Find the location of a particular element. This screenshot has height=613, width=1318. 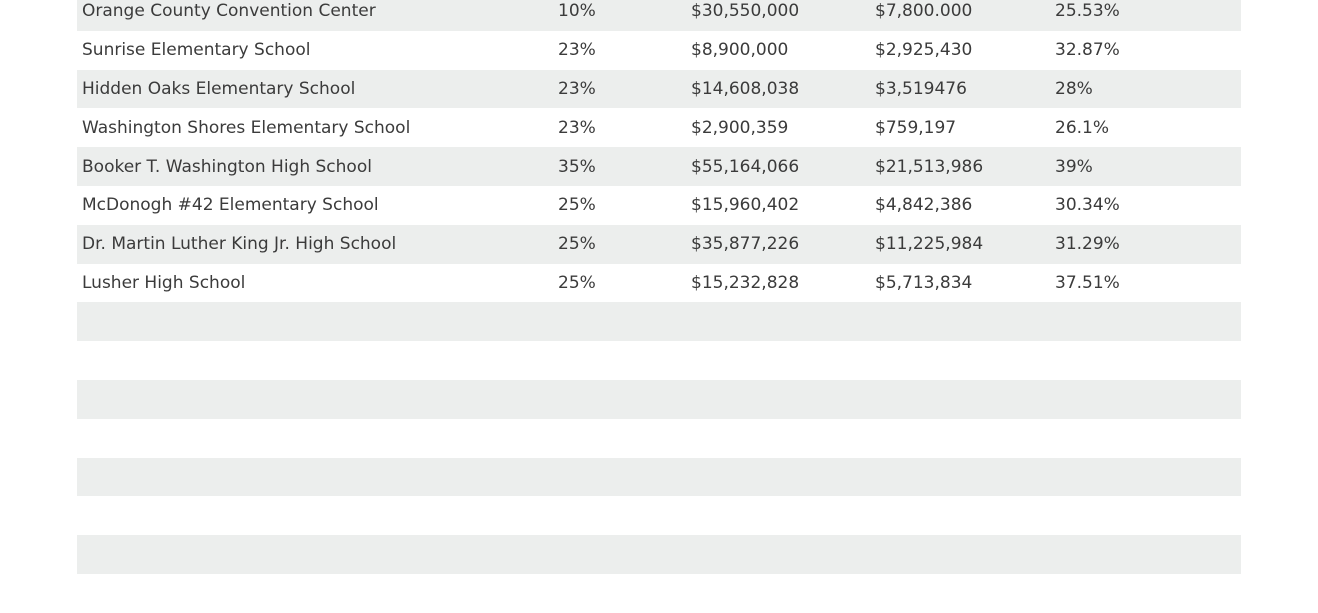

project-name-cell: Booker T. Washington High School is located at coordinates (227, 166).